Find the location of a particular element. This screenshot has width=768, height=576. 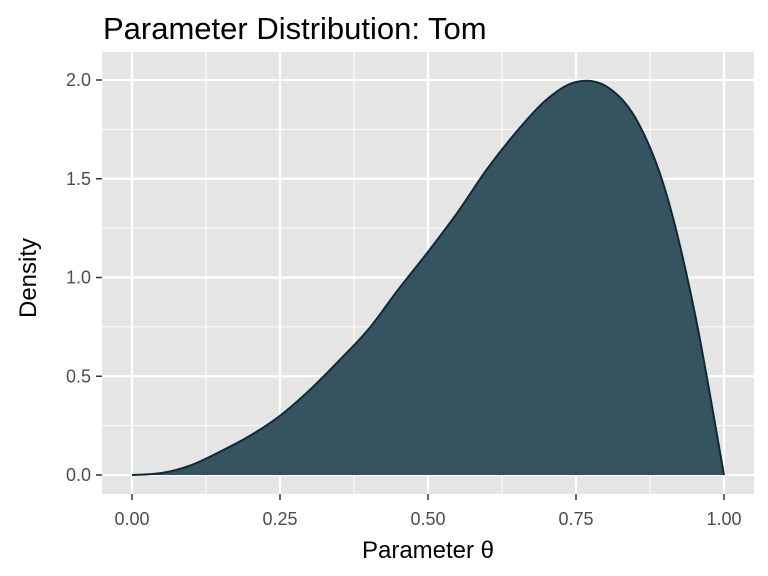

x-tick-label: 0.25 is located at coordinates (279, 519).